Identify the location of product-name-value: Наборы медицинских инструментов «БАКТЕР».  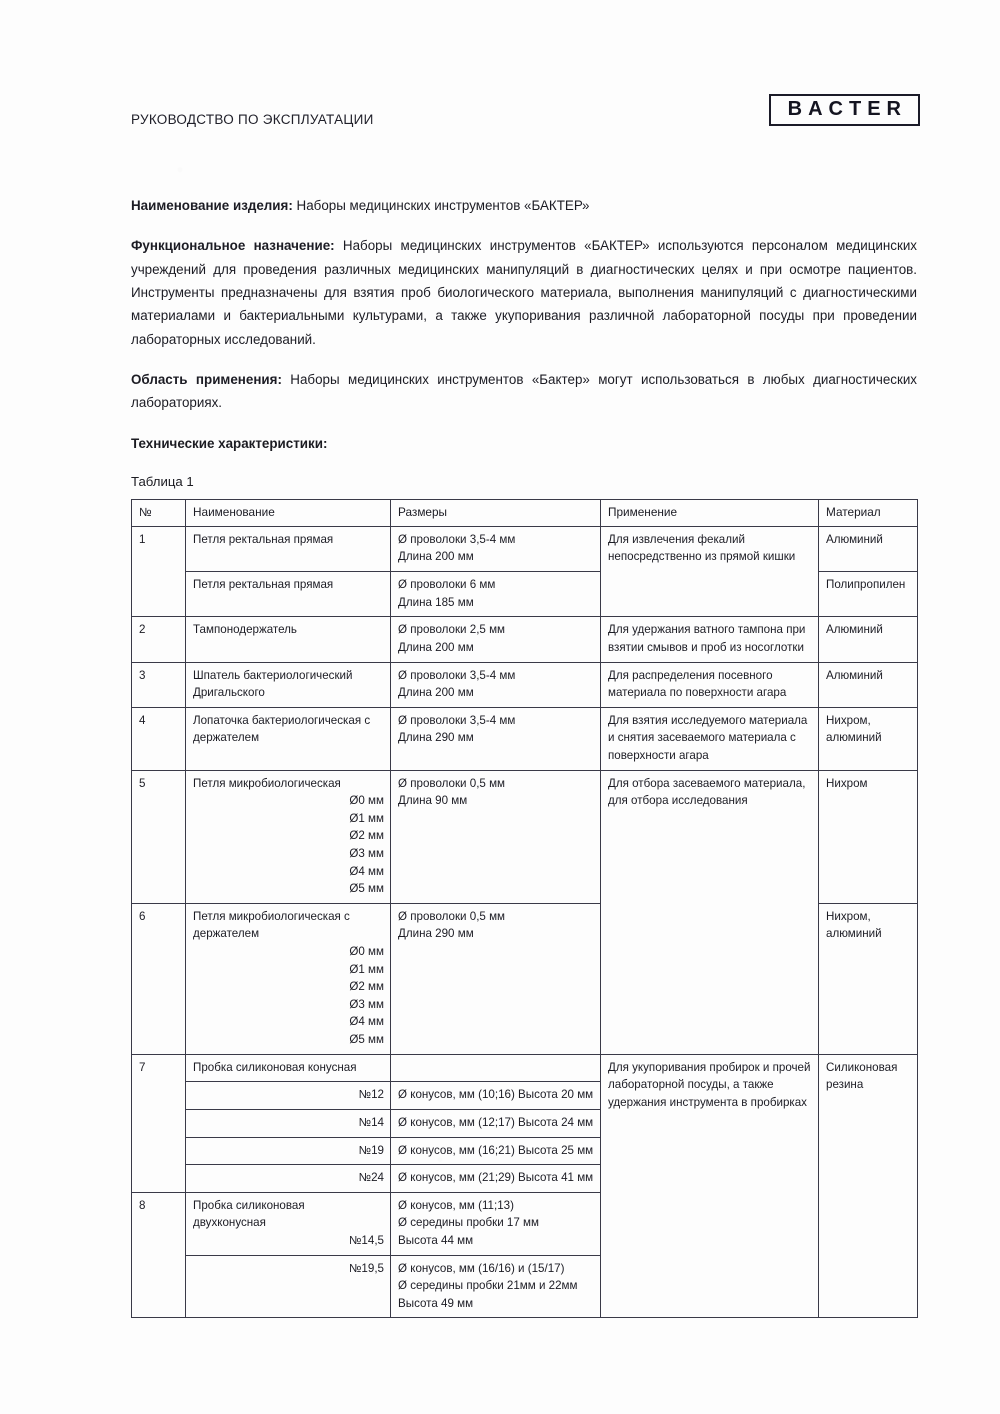
(441, 205).